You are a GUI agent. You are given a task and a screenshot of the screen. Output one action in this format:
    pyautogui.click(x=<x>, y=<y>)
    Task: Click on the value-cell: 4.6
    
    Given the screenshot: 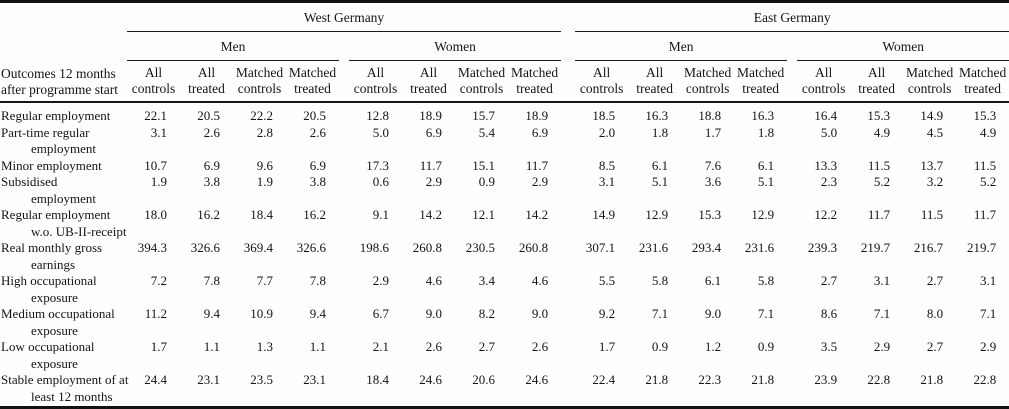 What is the action you would take?
    pyautogui.click(x=540, y=280)
    